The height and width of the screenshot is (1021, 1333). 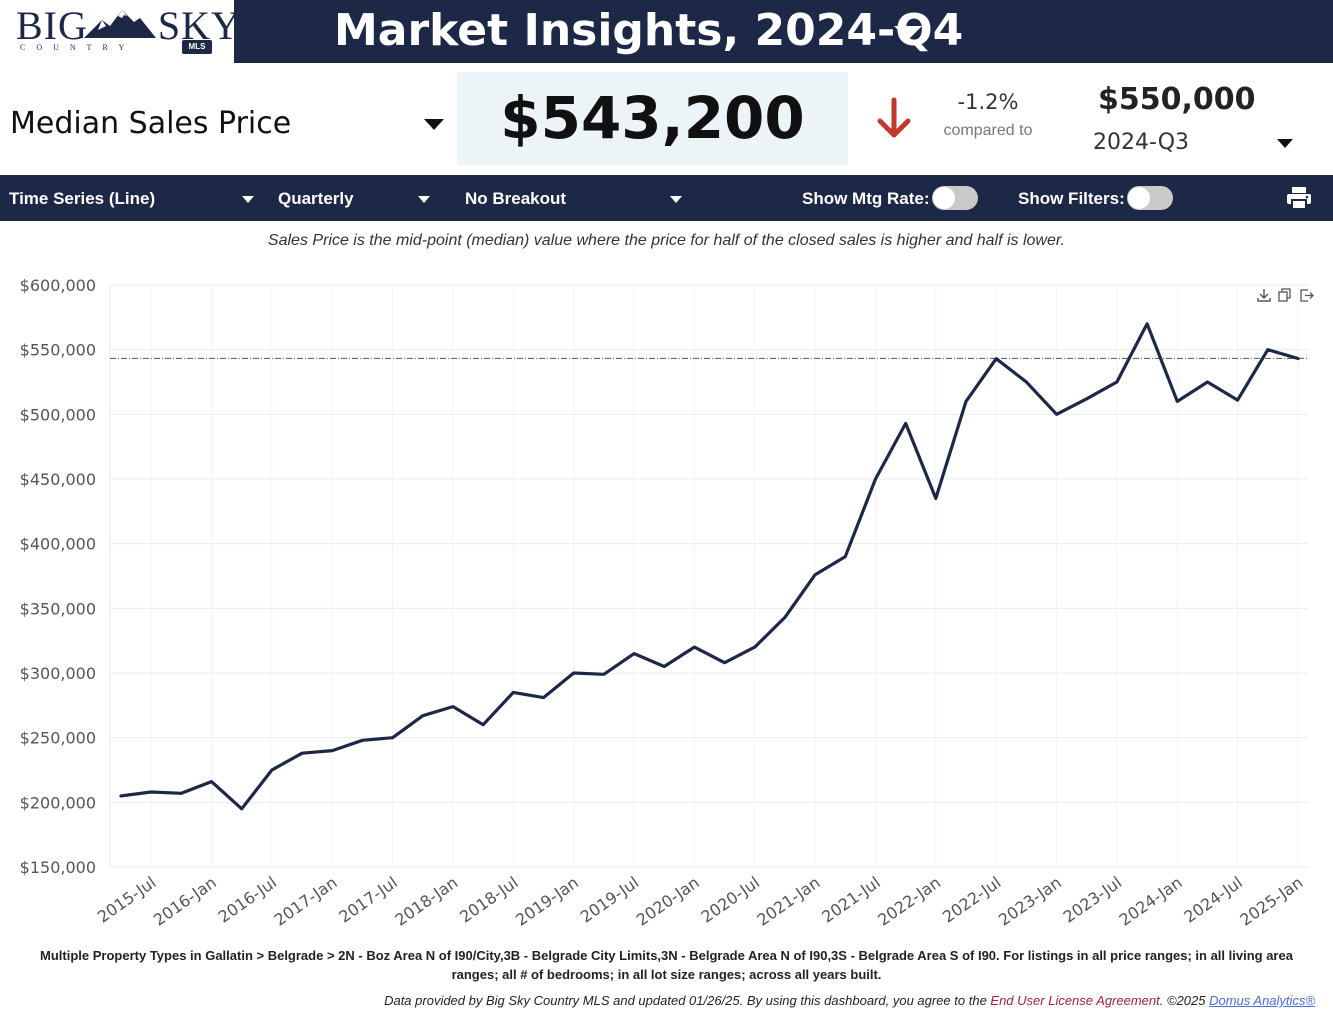 What do you see at coordinates (1075, 1000) in the screenshot?
I see `eula-link: End User License Agreement` at bounding box center [1075, 1000].